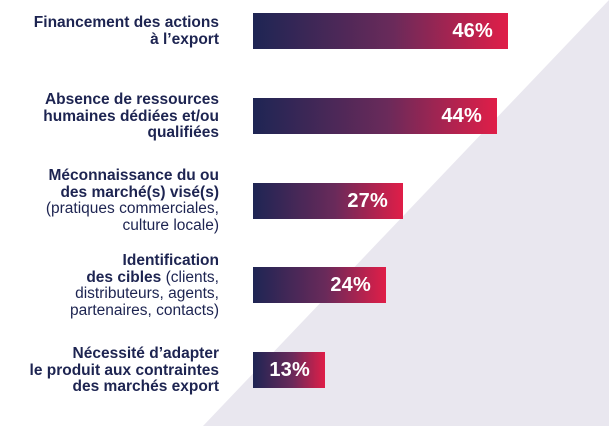 The image size is (609, 426). I want to click on category-label-line: à l’export, so click(111, 39).